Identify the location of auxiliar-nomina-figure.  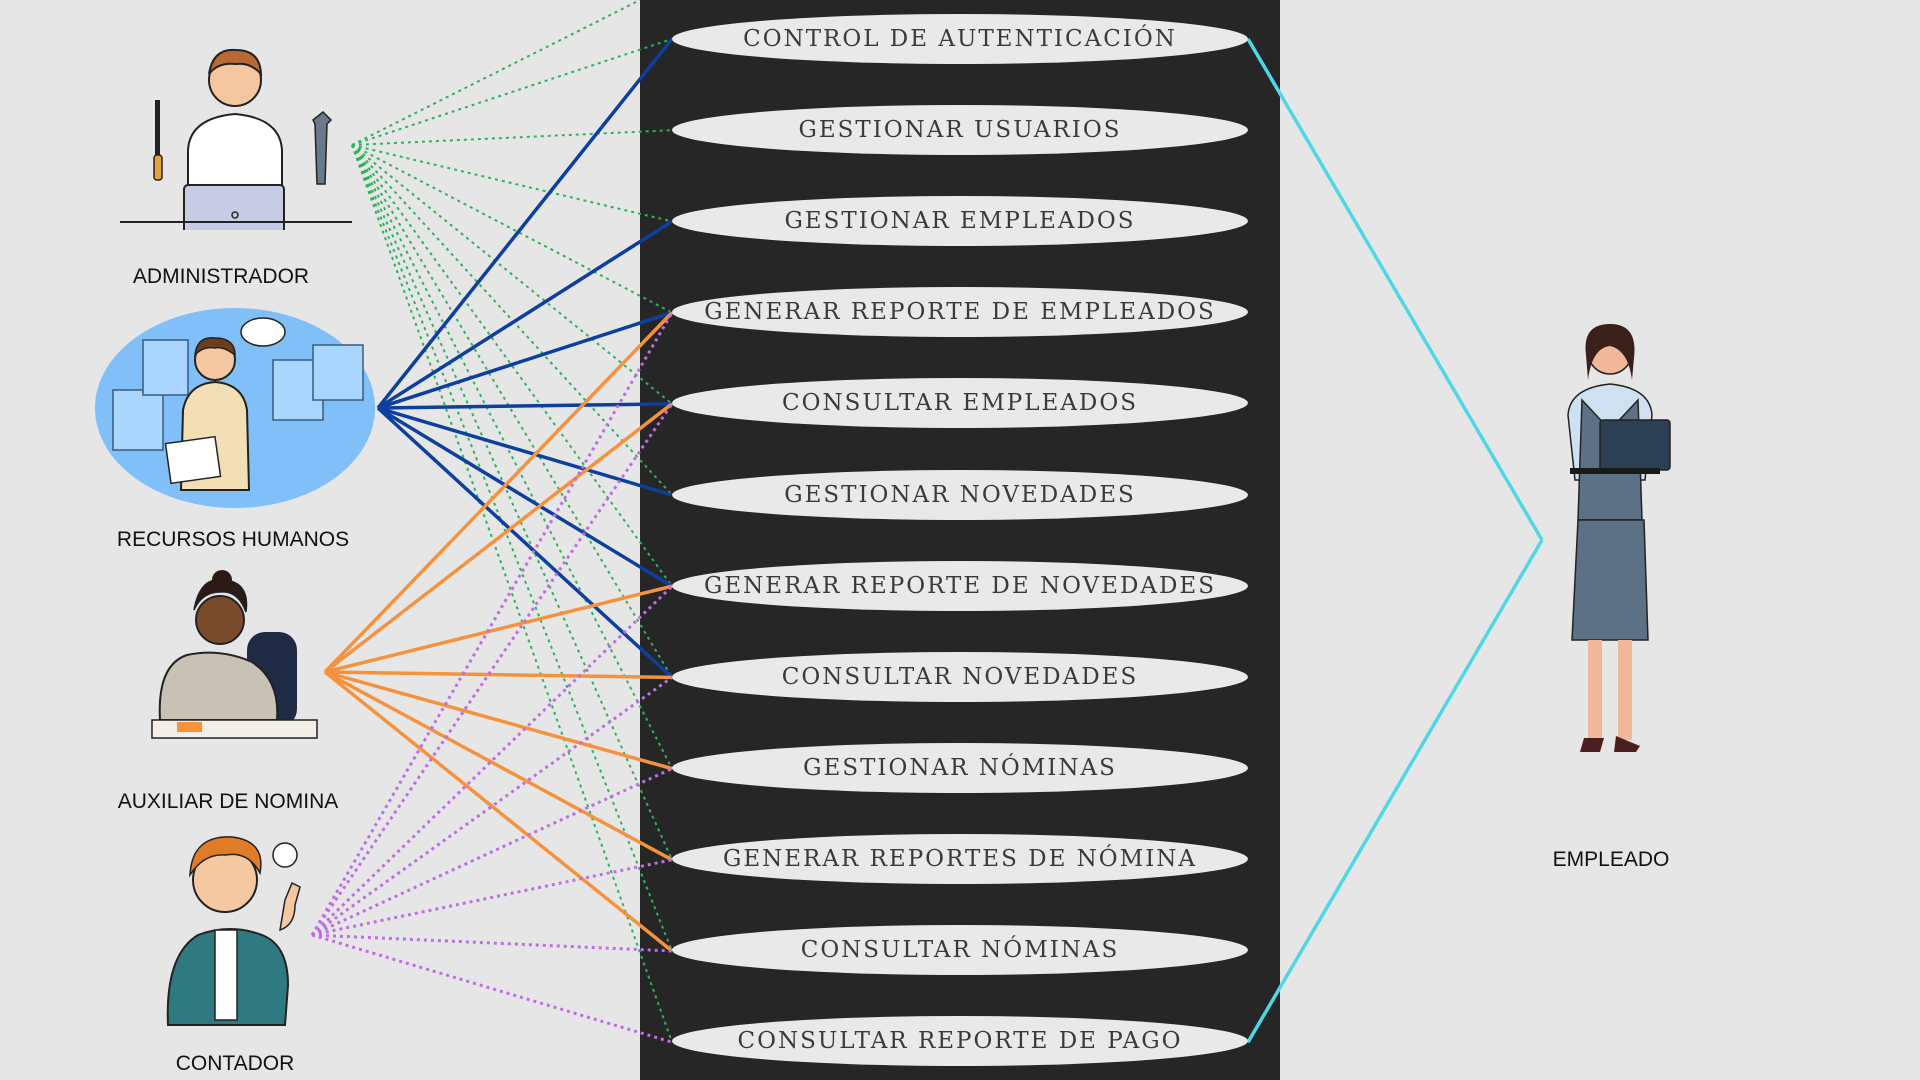
(234, 654).